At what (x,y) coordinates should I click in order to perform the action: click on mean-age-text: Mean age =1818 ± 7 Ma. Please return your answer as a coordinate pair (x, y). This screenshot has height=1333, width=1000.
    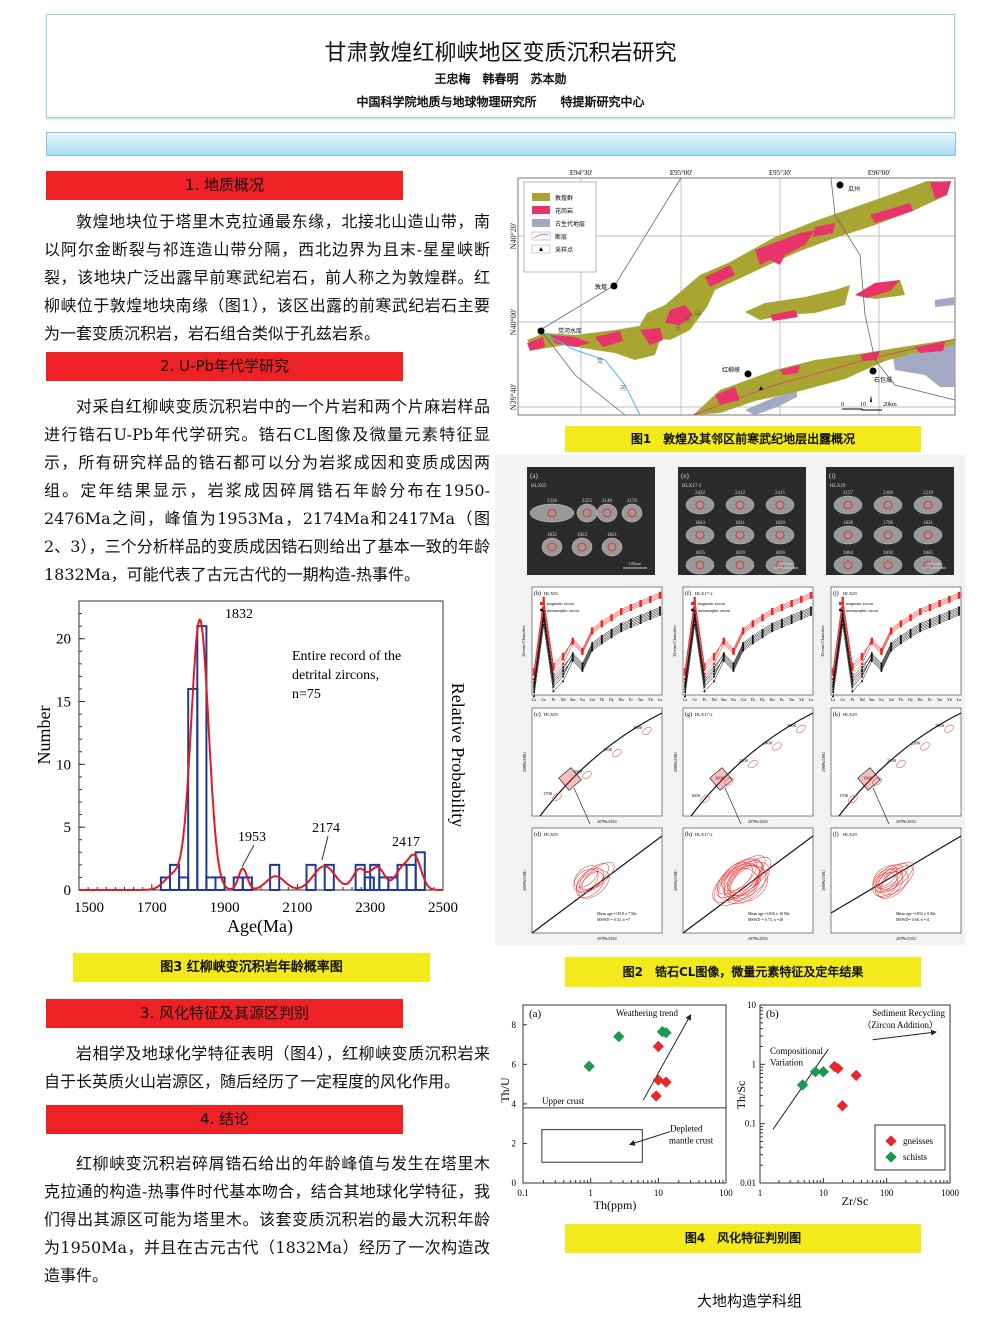
    Looking at the image, I should click on (617, 913).